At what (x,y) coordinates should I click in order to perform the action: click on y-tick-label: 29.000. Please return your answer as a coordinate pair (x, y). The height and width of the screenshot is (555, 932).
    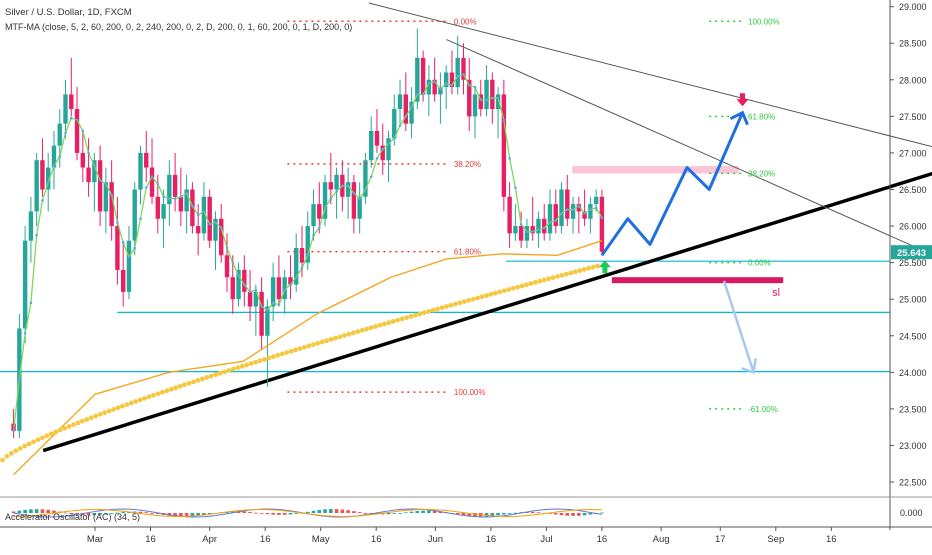
    Looking at the image, I should click on (913, 7).